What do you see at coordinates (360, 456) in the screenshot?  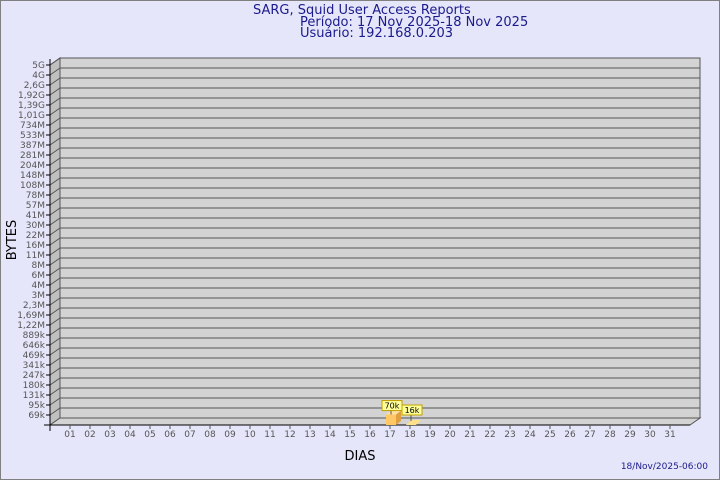 I see `x-axis-label: DIAS` at bounding box center [360, 456].